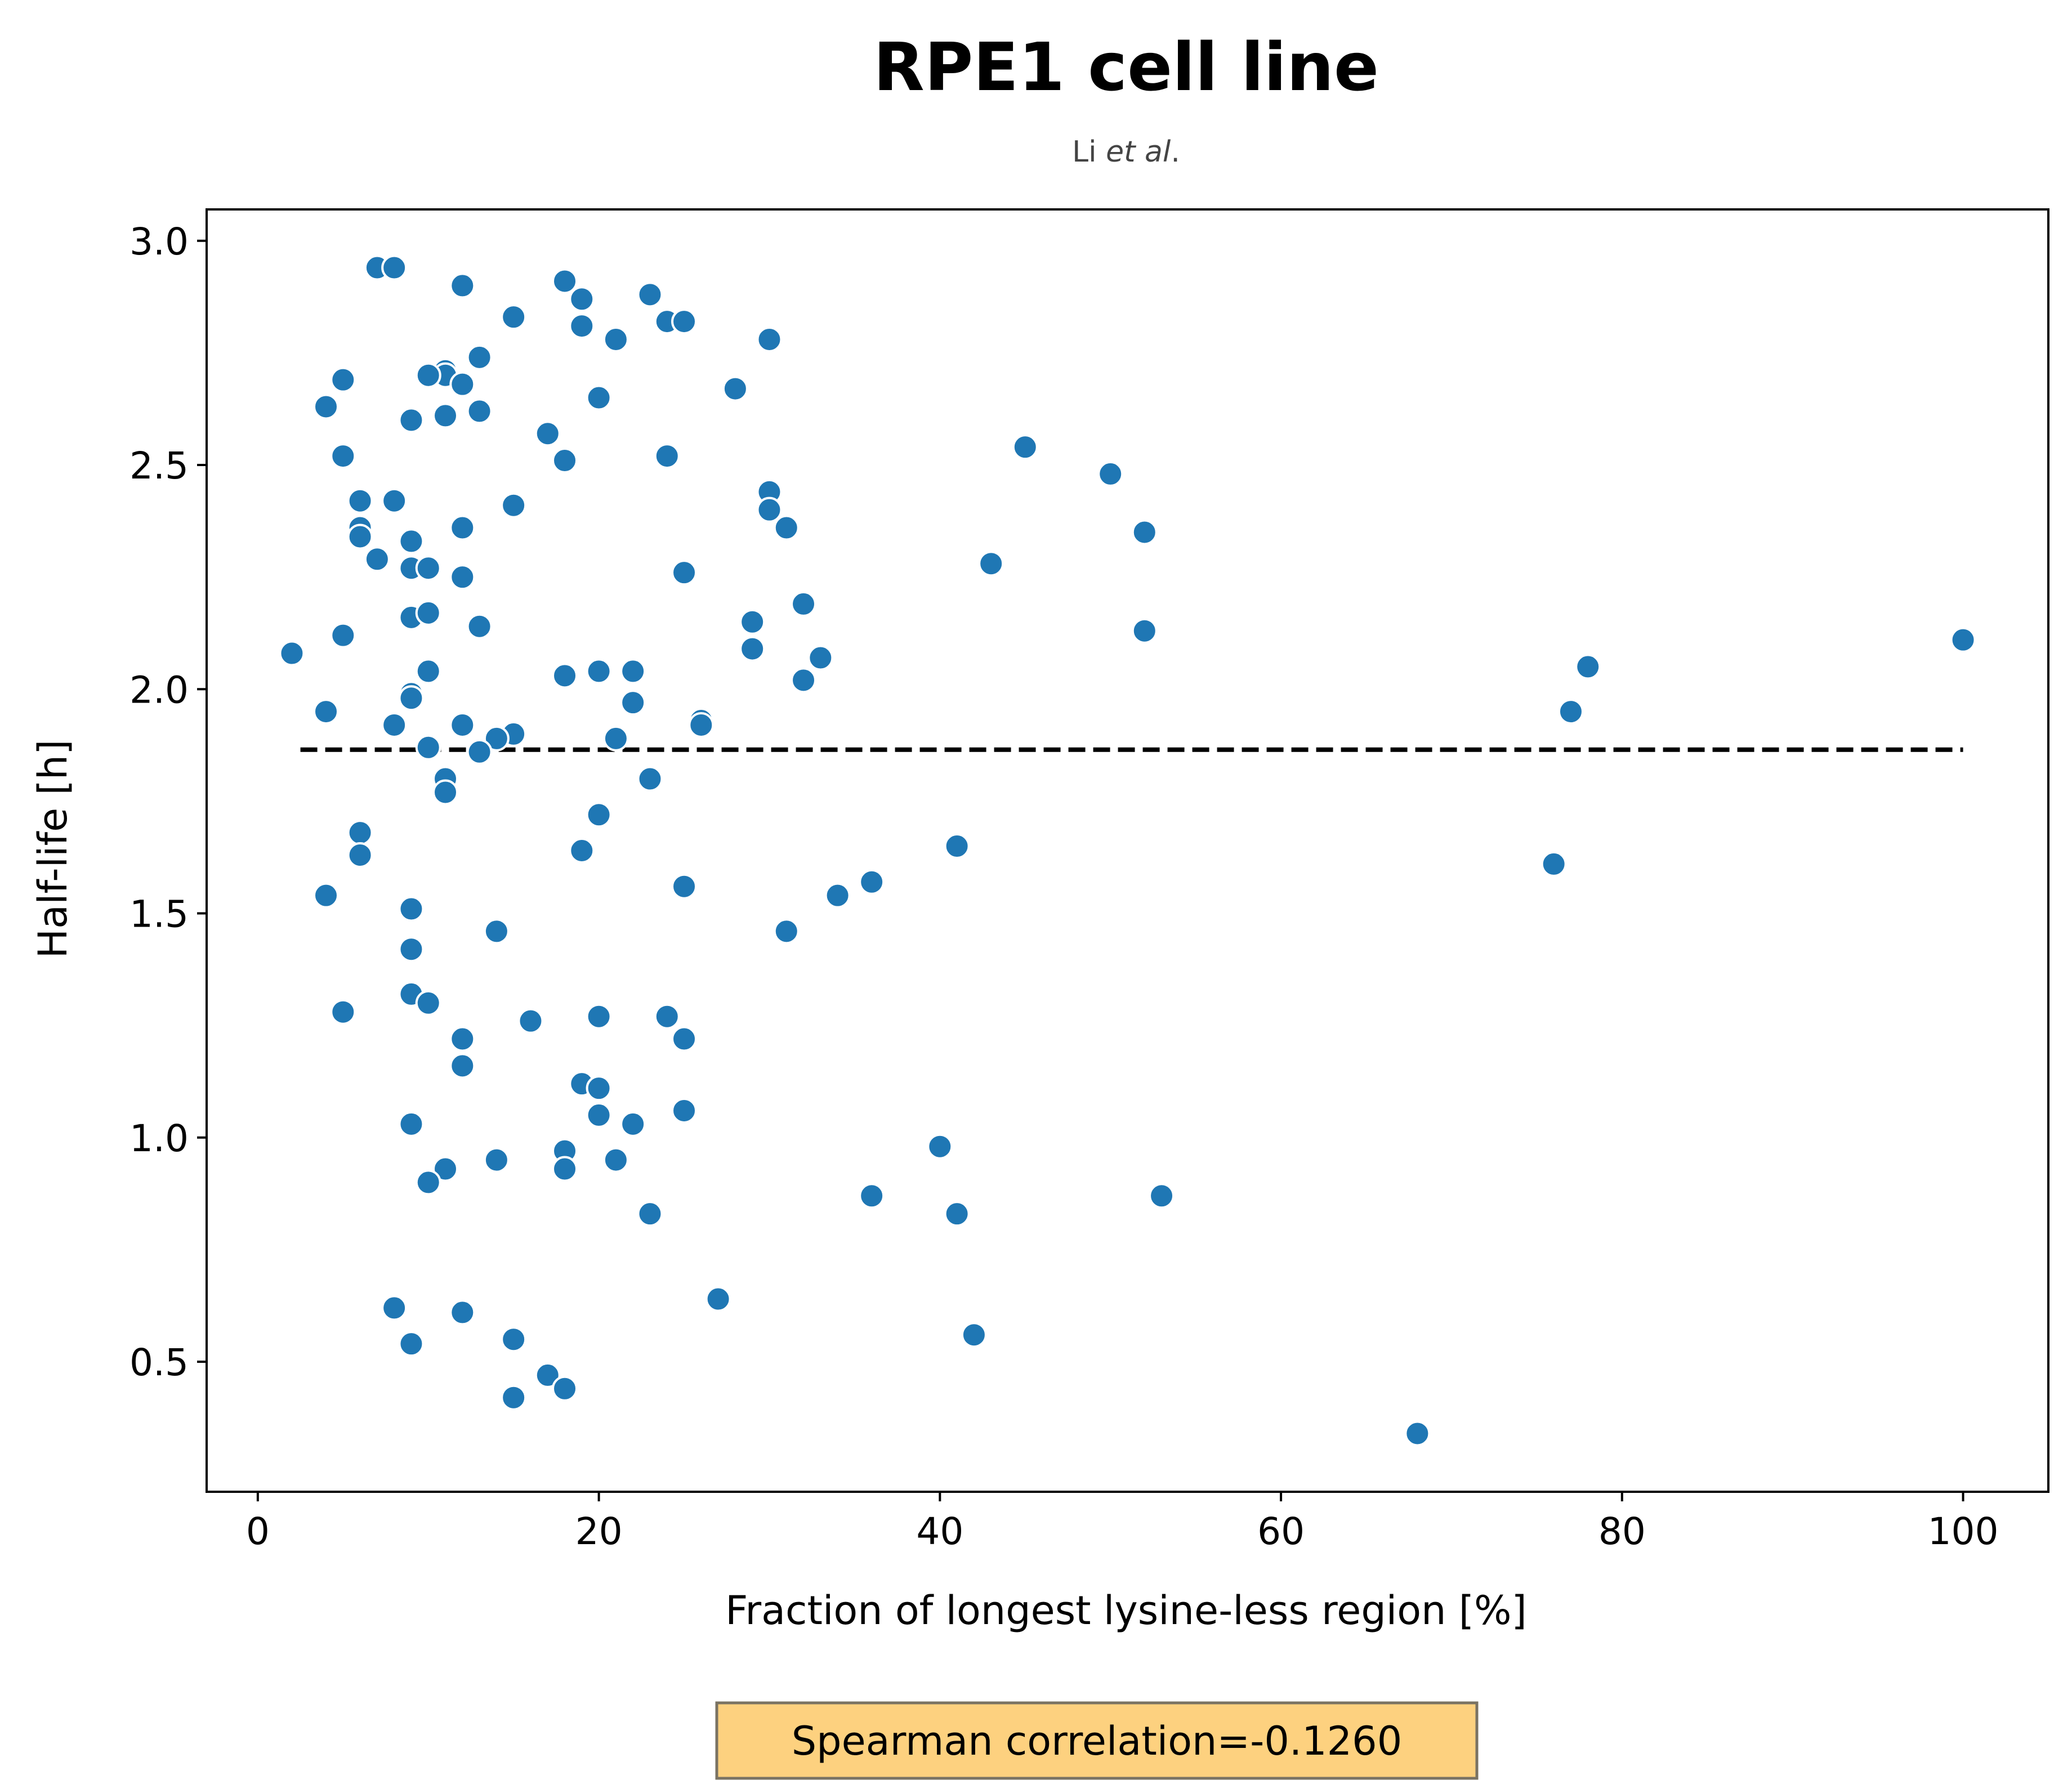  Describe the element at coordinates (168, 802) in the screenshot. I see `y-axis-ticks: 0.5 1.0 1.5 2.0 2.5 3.0` at that location.